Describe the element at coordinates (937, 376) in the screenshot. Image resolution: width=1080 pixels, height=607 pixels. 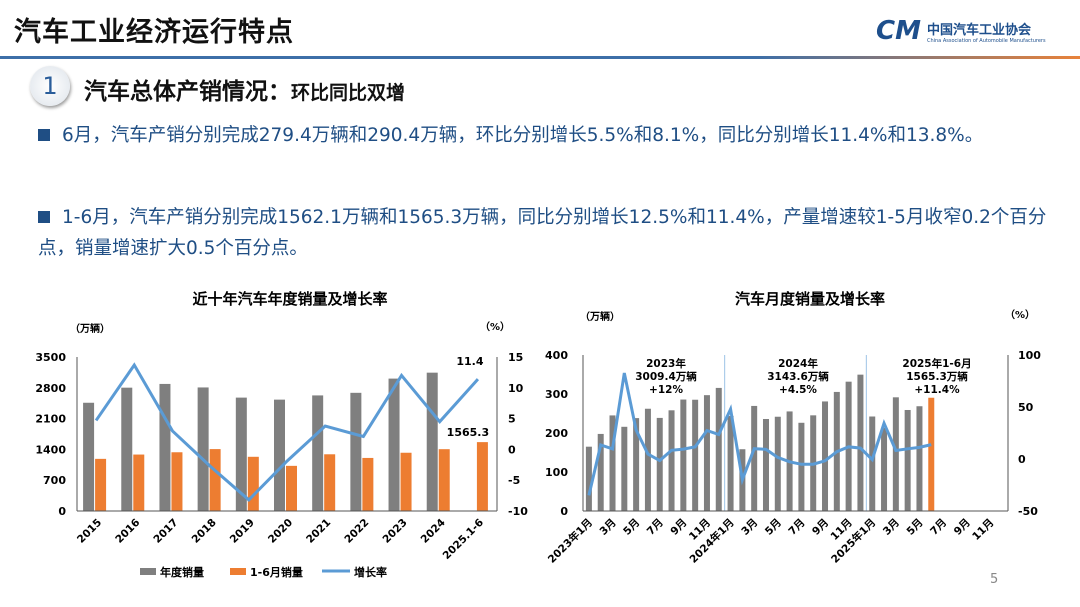
I see `period-annotation: 1565.3万辆` at that location.